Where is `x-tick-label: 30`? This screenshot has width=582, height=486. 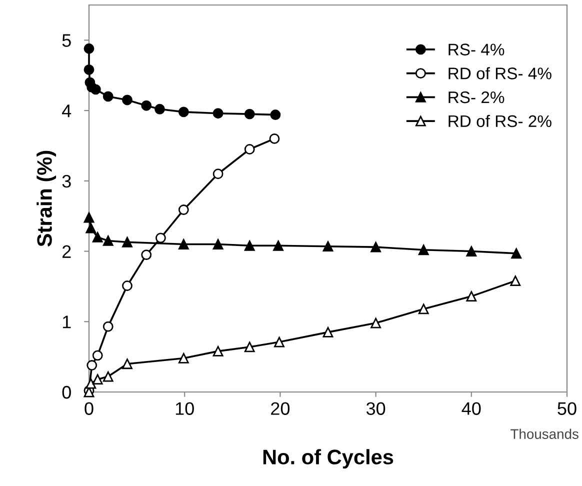
x-tick-label: 30 is located at coordinates (376, 408).